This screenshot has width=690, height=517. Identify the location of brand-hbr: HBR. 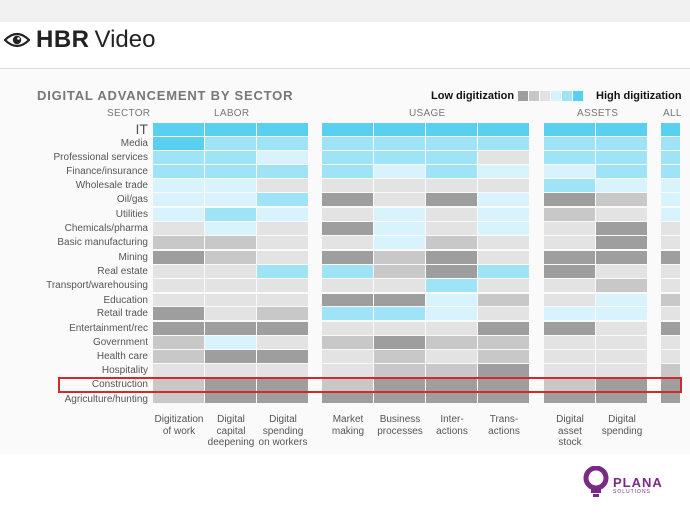
(63, 39).